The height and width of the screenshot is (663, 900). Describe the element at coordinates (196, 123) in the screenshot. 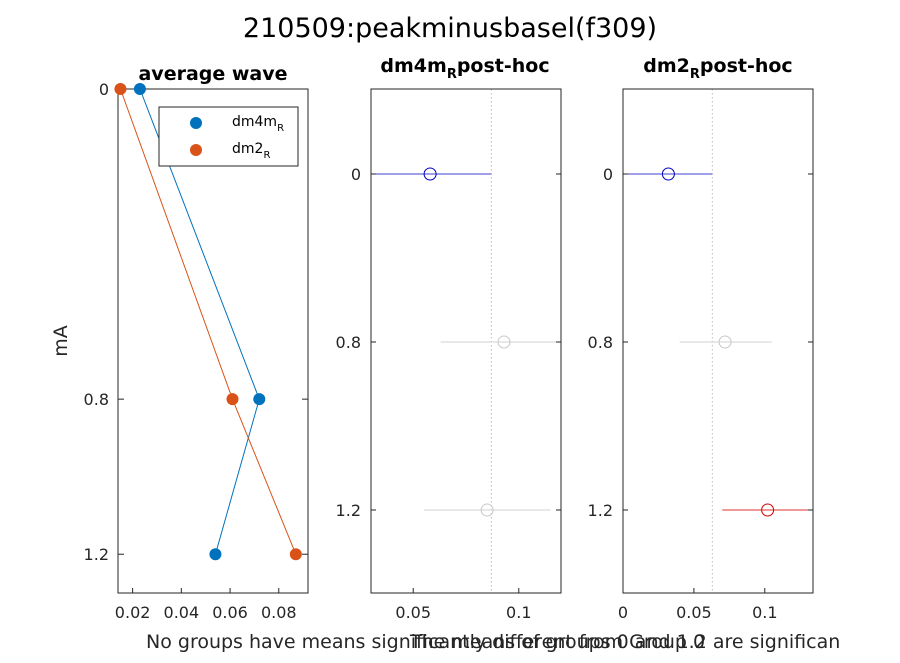

I see `legend-marker-dm4m` at that location.